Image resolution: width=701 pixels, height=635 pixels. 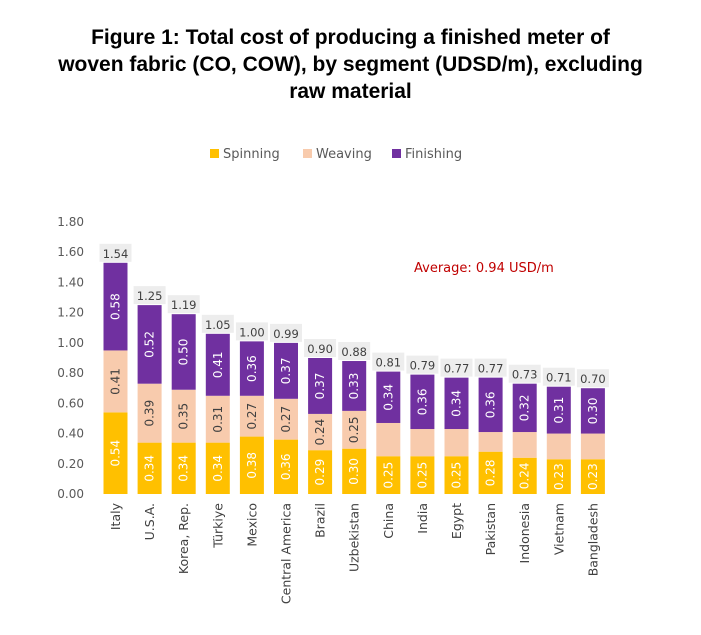 I want to click on chart-title-line-3: raw material, so click(x=350, y=91).